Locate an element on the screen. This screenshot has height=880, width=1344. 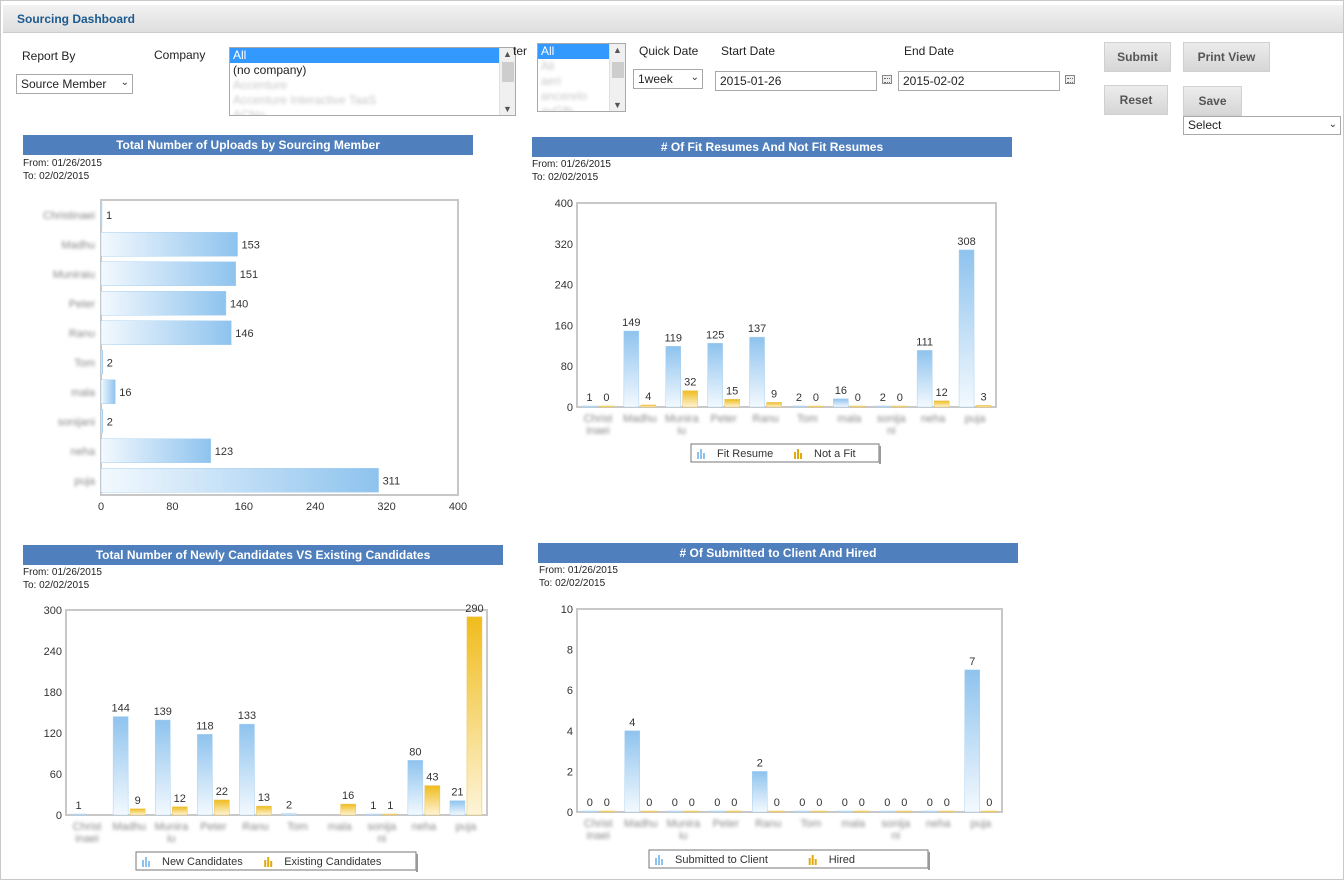
company-option: ACNo is located at coordinates (249, 112).